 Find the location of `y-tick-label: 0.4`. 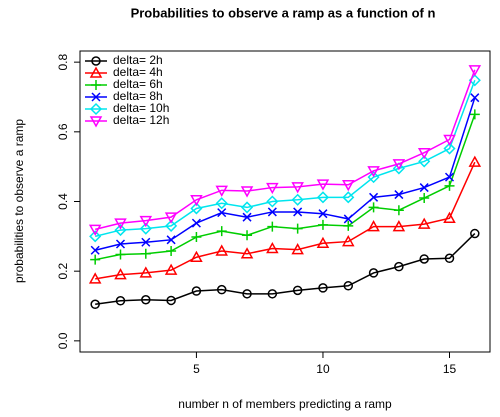

y-tick-label: 0.4 is located at coordinates (63, 201).